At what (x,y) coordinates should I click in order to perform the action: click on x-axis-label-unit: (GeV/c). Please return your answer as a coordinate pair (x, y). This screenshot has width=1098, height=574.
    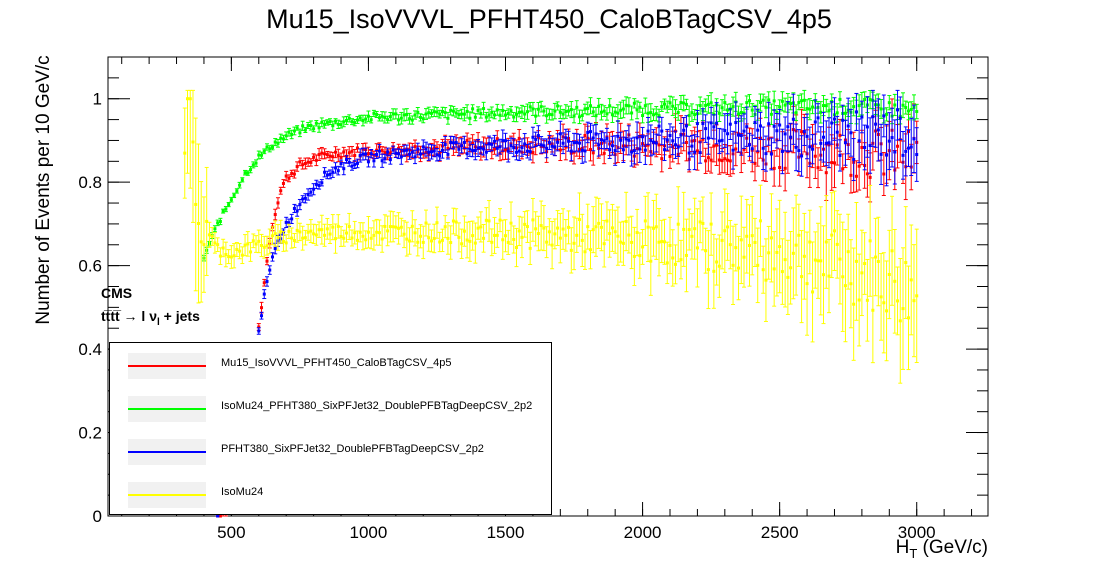
    Looking at the image, I should click on (952, 547).